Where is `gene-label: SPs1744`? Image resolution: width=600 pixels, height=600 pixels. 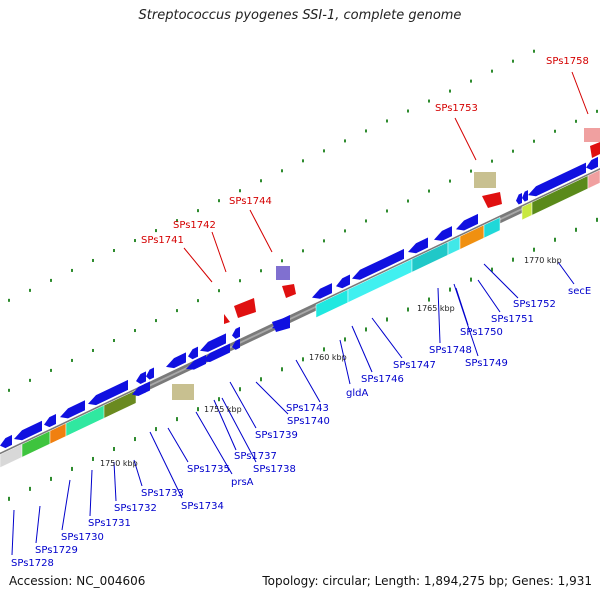 gene-label: SPs1744 is located at coordinates (250, 201).